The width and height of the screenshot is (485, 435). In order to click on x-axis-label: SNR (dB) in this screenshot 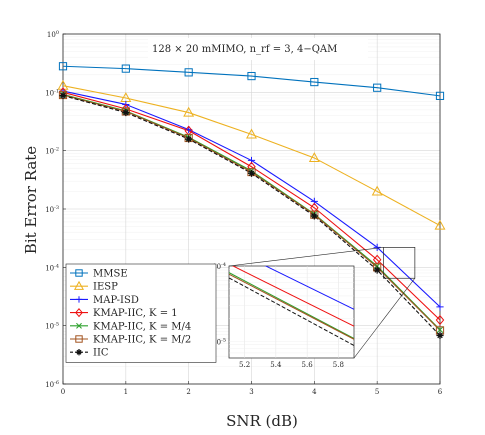, I will do `click(262, 421)`.